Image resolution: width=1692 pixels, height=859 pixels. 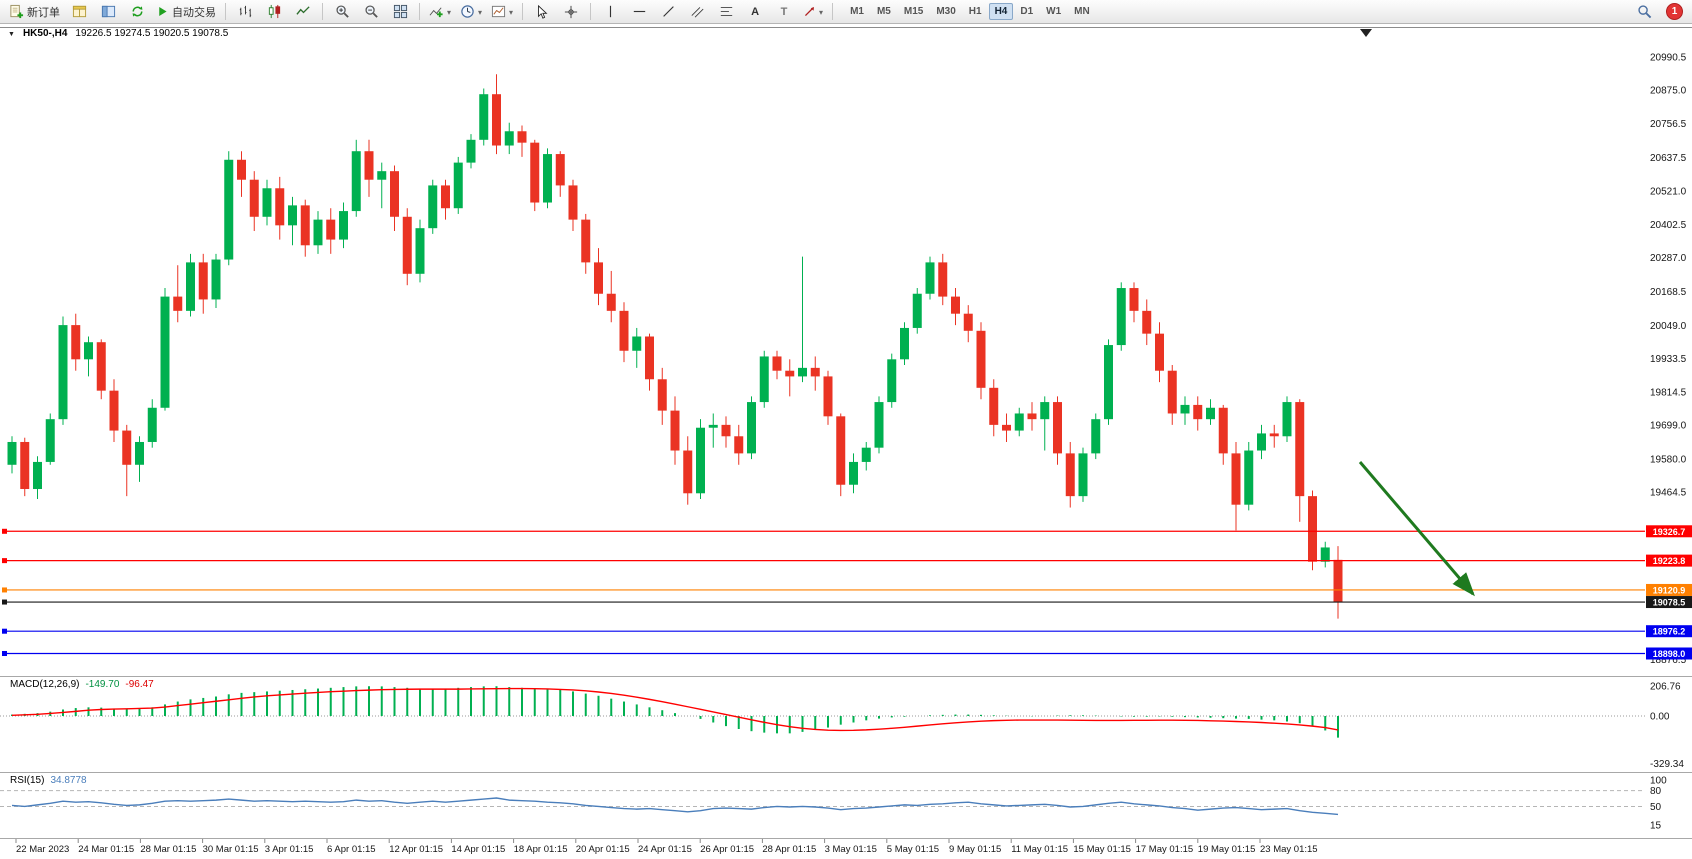 What do you see at coordinates (416, 849) in the screenshot?
I see `svg-text: 12 Apr 01:15` at bounding box center [416, 849].